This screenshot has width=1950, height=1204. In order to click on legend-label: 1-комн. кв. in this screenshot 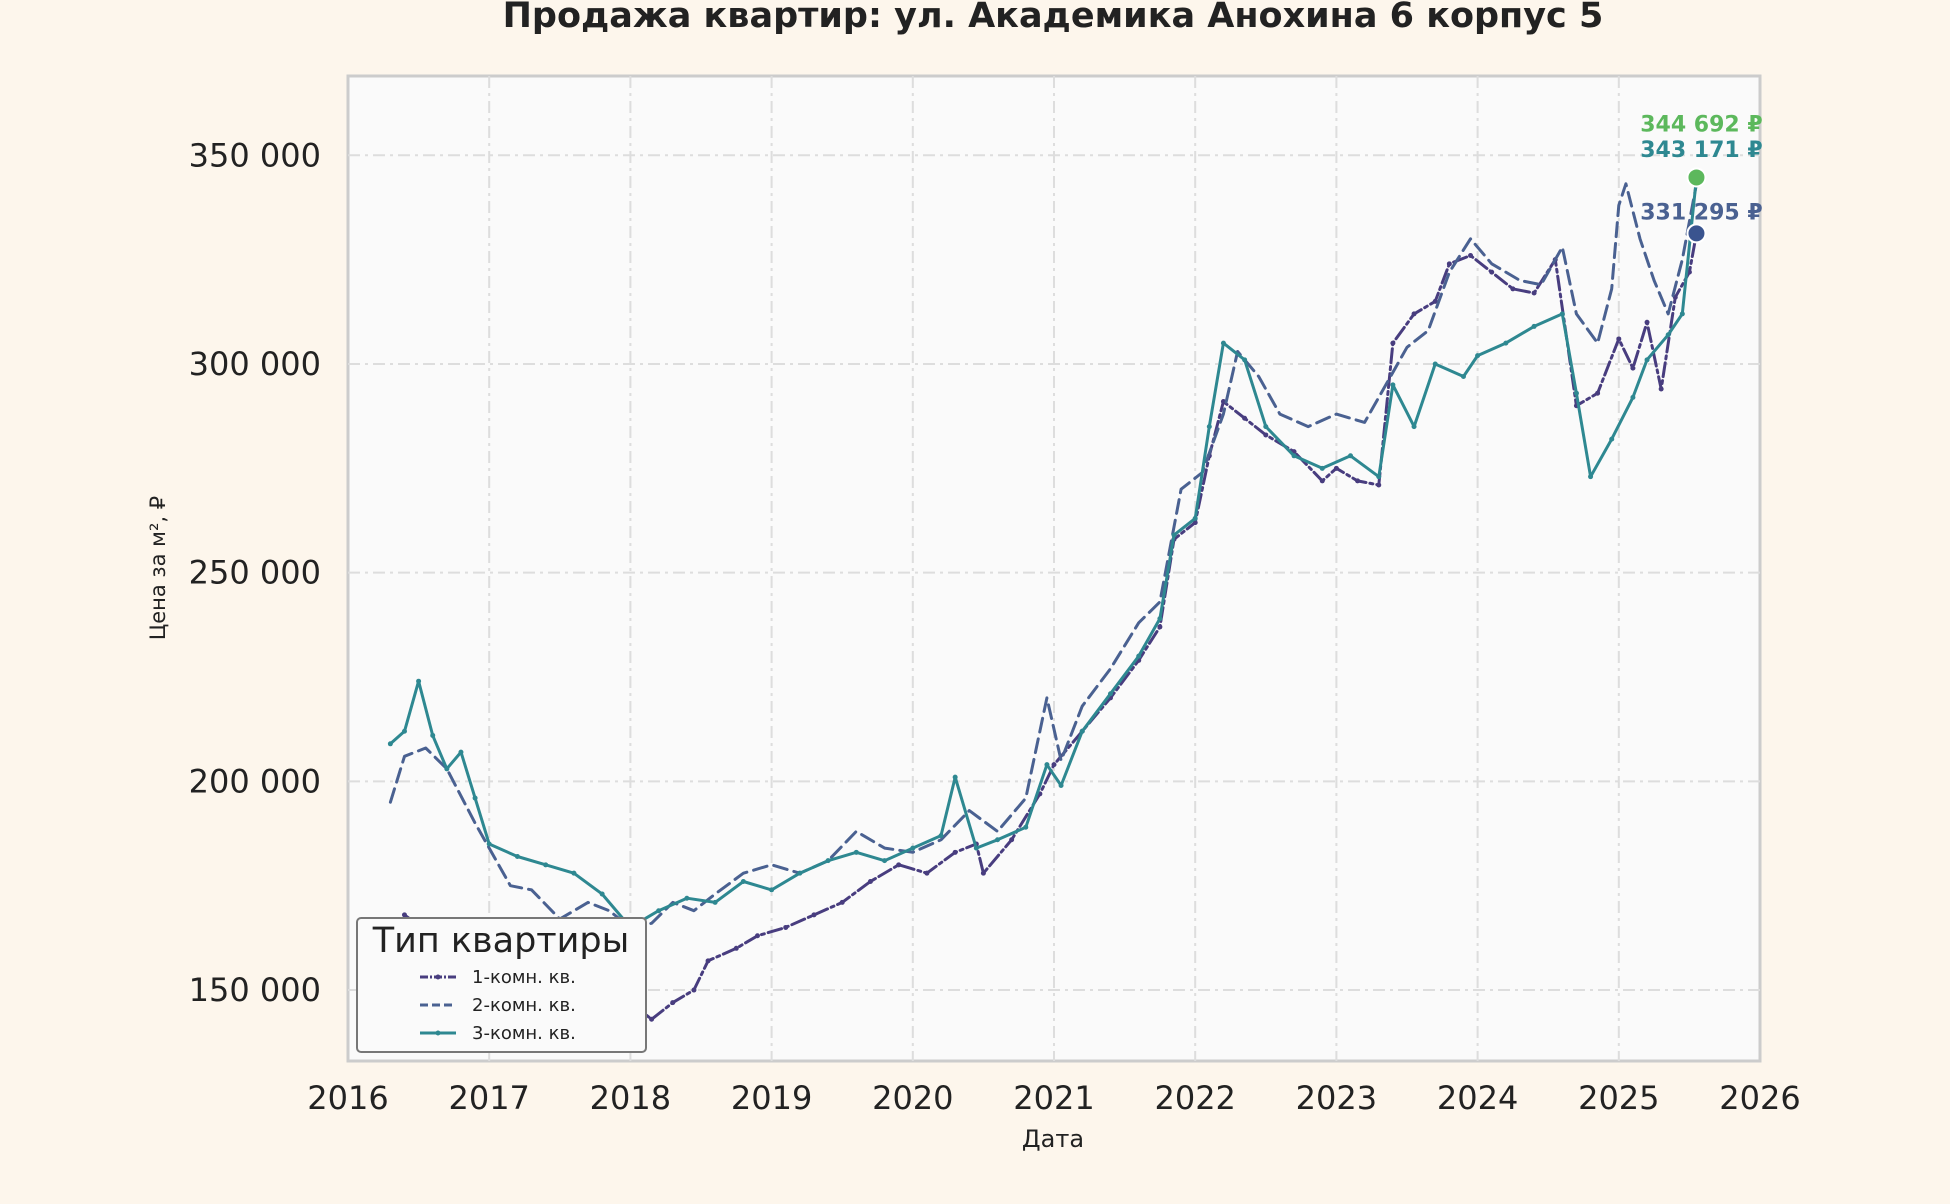, I will do `click(524, 977)`.